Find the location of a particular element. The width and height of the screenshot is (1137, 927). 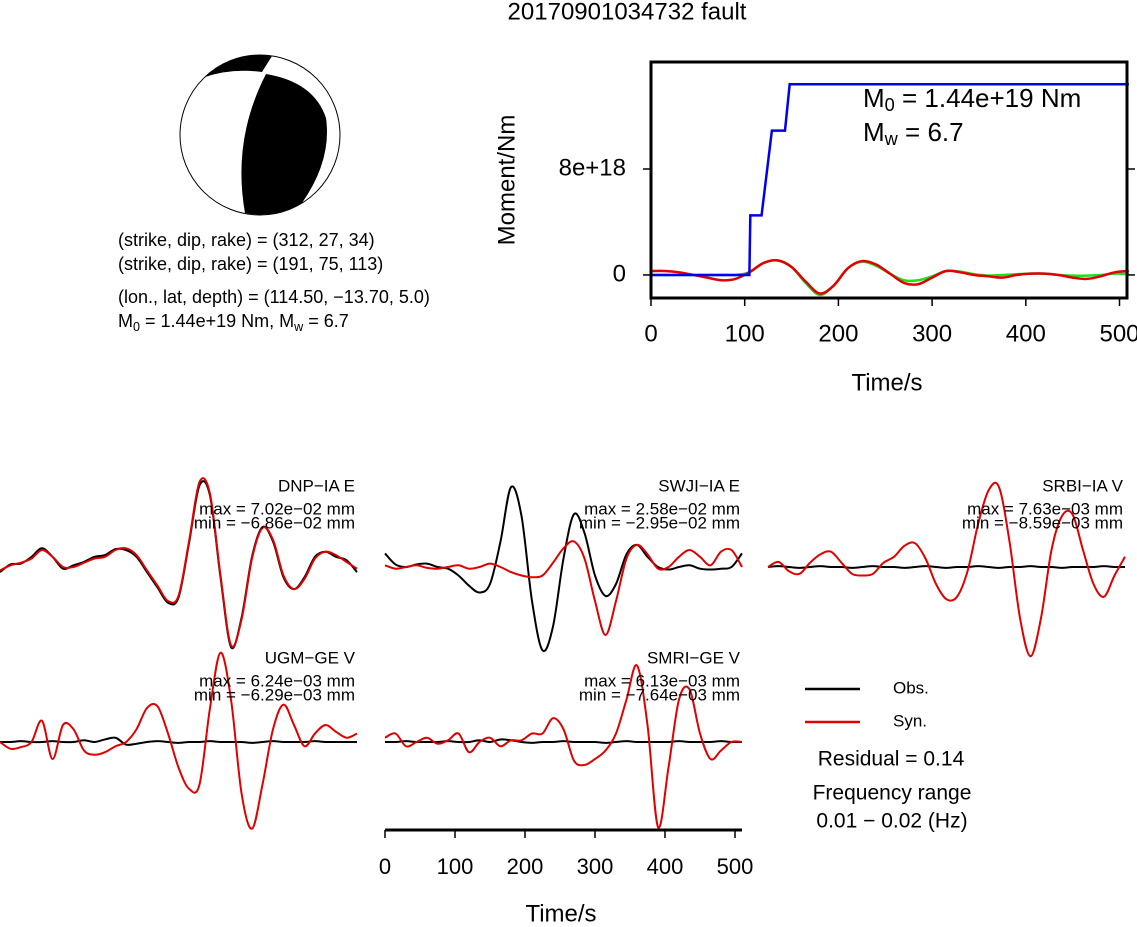

y-tick-label: 0 is located at coordinates (619, 273).